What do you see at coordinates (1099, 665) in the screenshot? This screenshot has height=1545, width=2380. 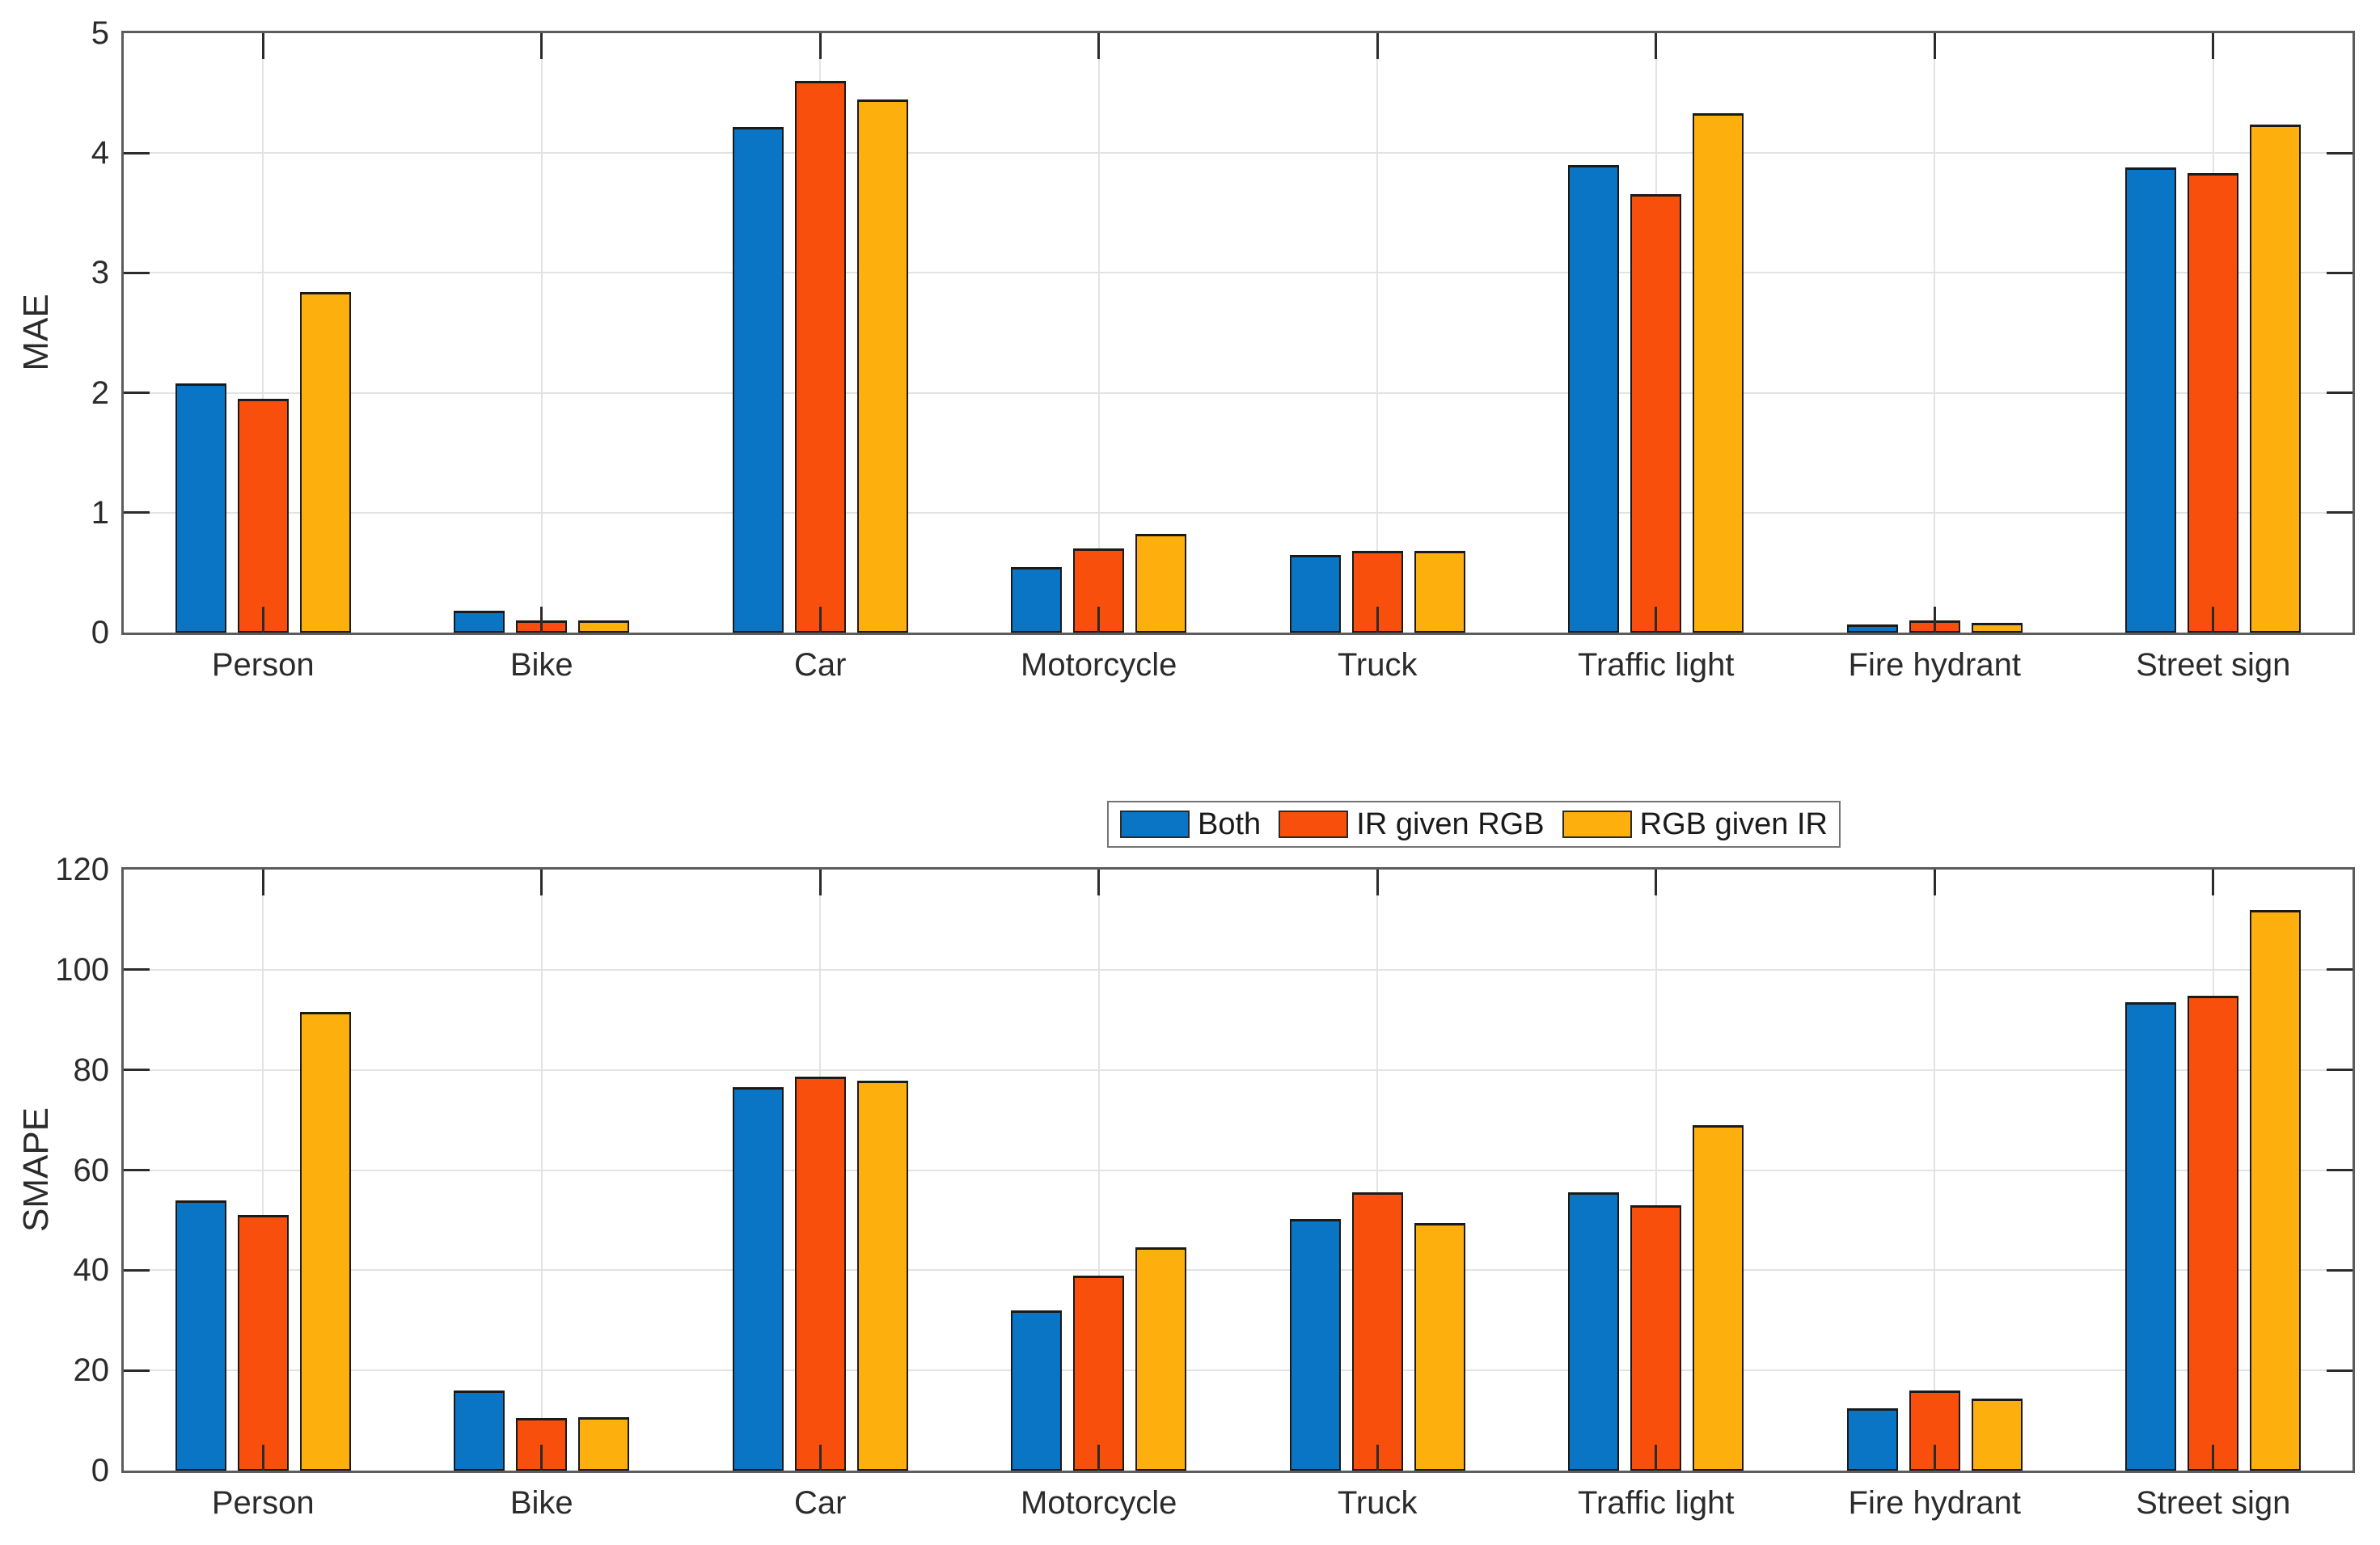 I see `category-label-mae-motorcycle: Motorcycle` at bounding box center [1099, 665].